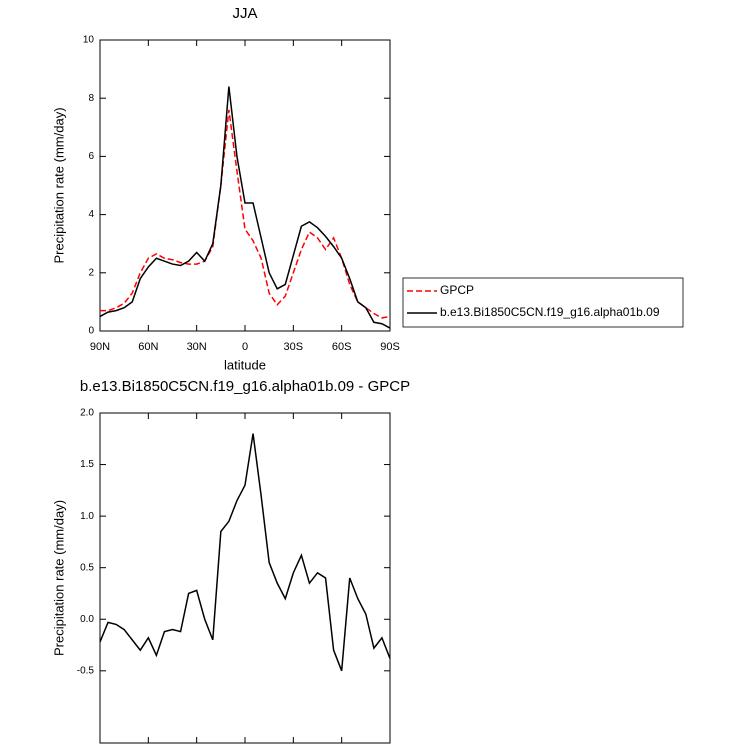 This screenshot has height=750, width=733. Describe the element at coordinates (245, 347) in the screenshot. I see `x-tick-label: 0` at that location.